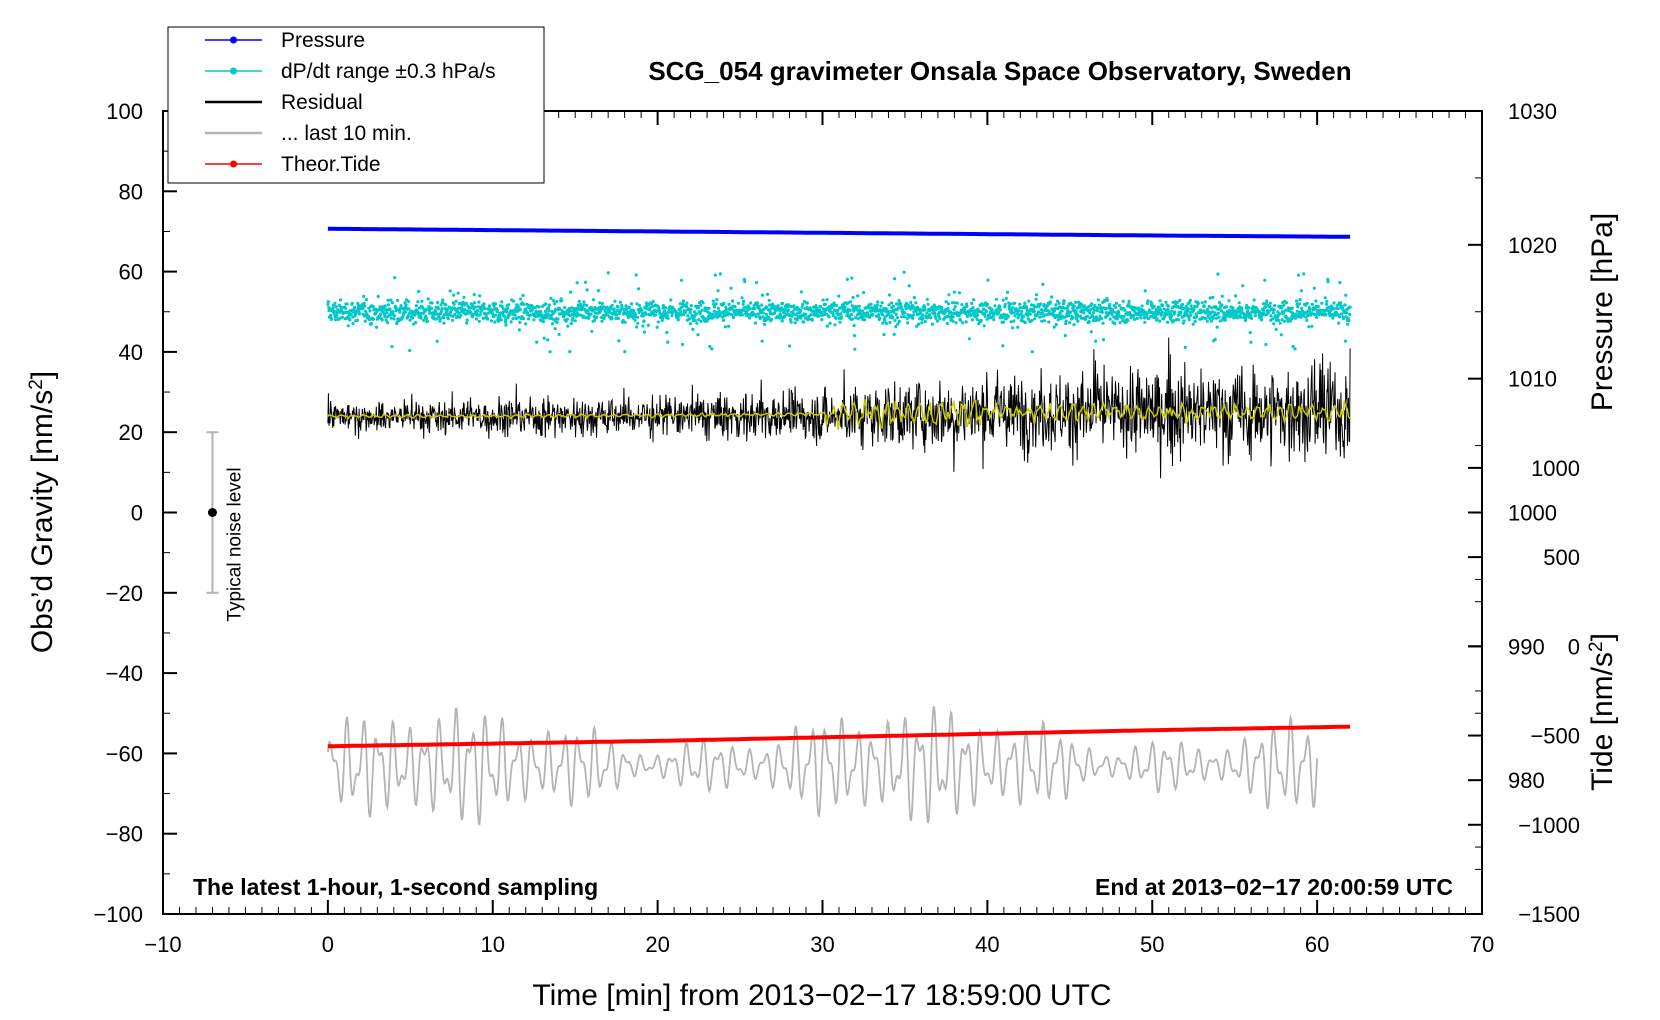 This screenshot has width=1660, height=1020. I want to click on tide-tick-label: 500, so click(1561, 557).